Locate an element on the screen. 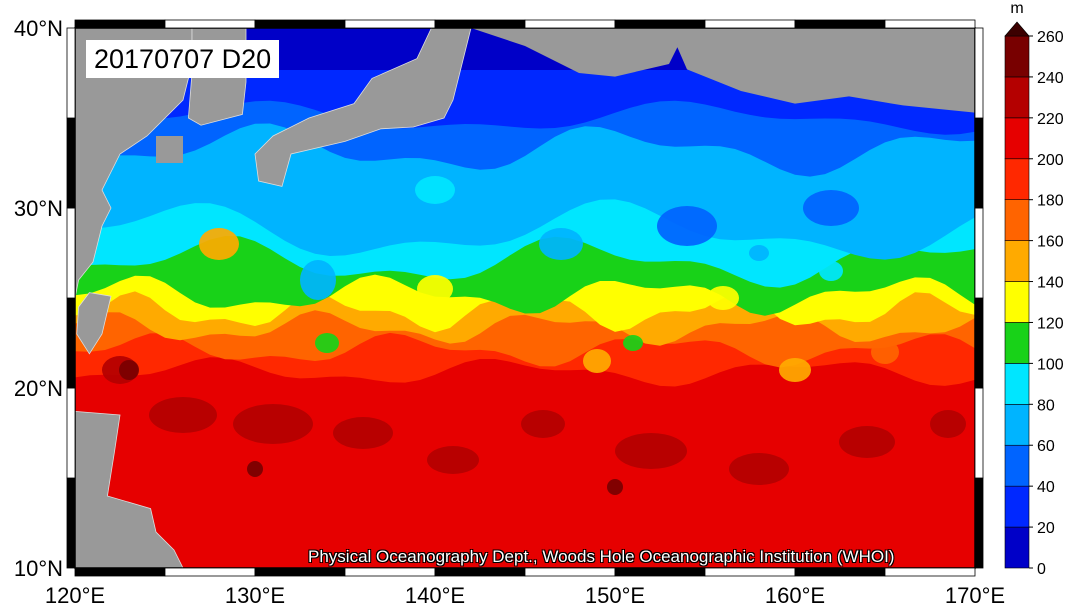 This screenshot has width=1072, height=606. colorbar-top-arrow is located at coordinates (1017, 29).